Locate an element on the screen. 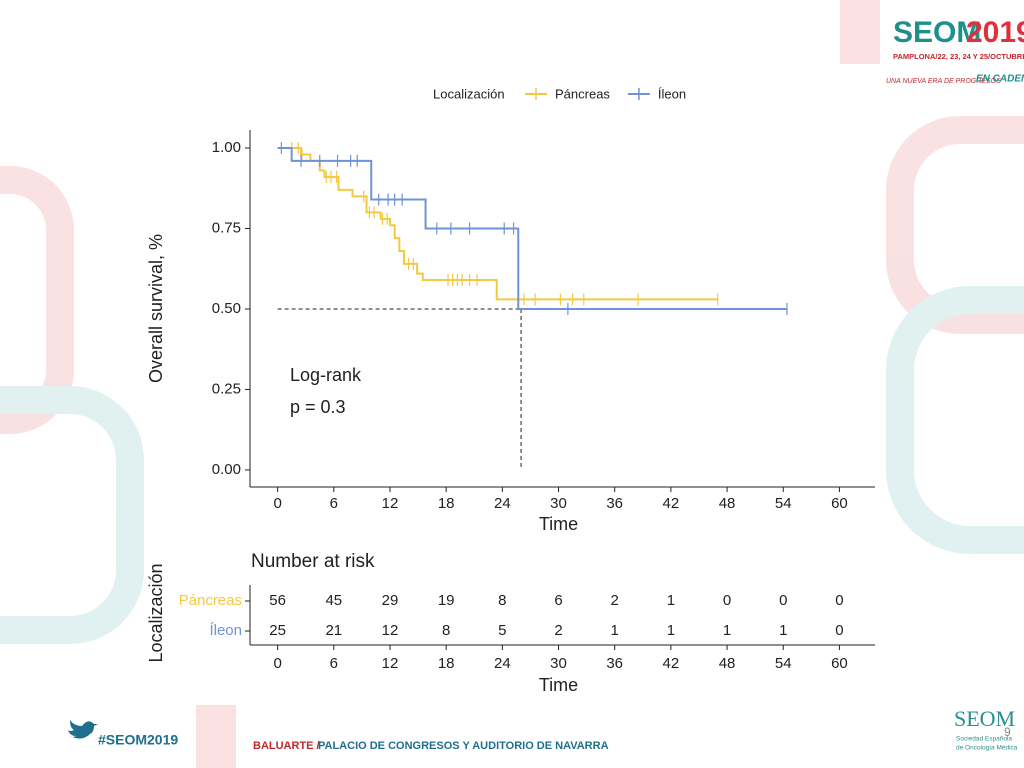  logo: 2019 is located at coordinates (995, 32).